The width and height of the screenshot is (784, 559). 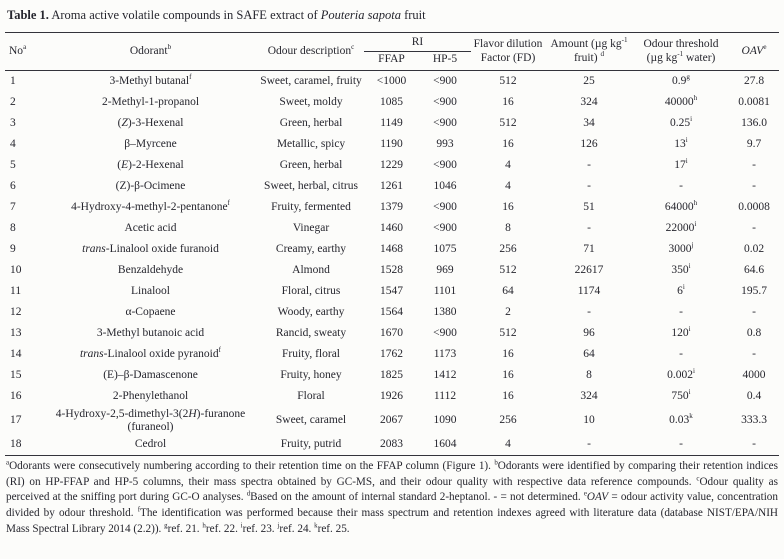 I want to click on cell-ffap: 1149, so click(x=391, y=122).